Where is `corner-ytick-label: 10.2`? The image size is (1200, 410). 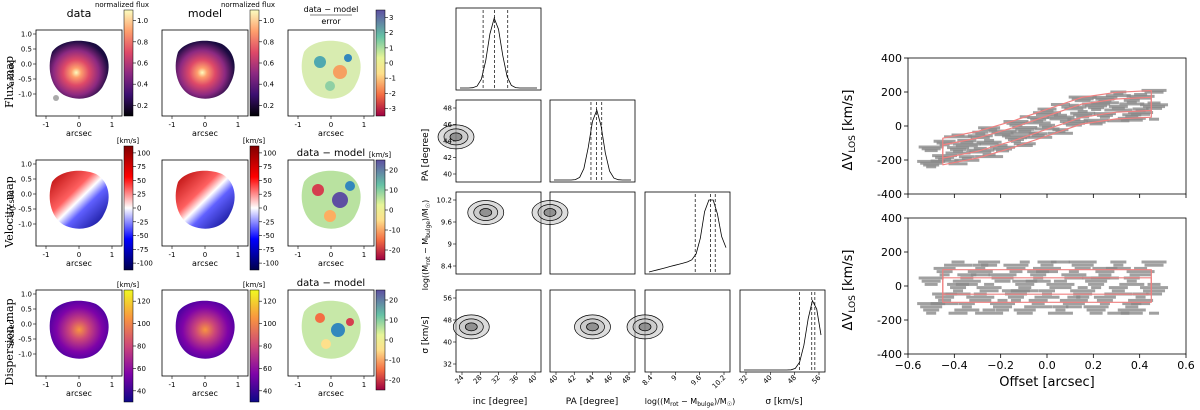
corner-ytick-label: 10.2 is located at coordinates (444, 201).